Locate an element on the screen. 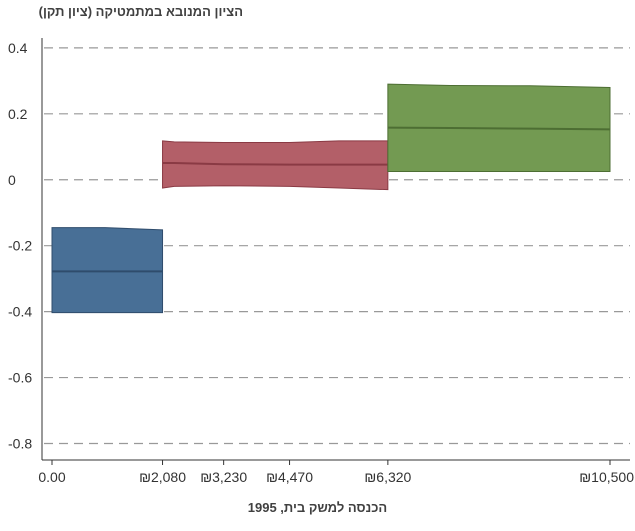 This screenshot has height=531, width=635. y-tick-label-3: -0.2 is located at coordinates (20, 246).